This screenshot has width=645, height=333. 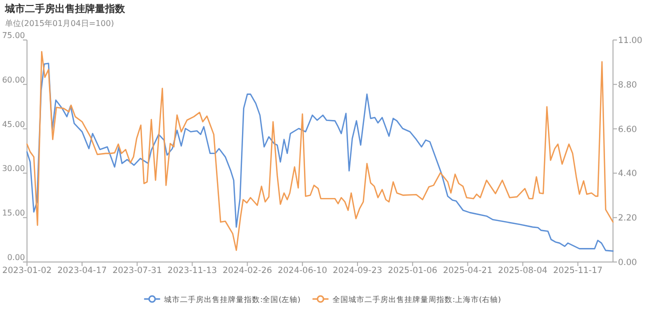 I want to click on x-tick-label: 2024-06-10, so click(x=303, y=271).